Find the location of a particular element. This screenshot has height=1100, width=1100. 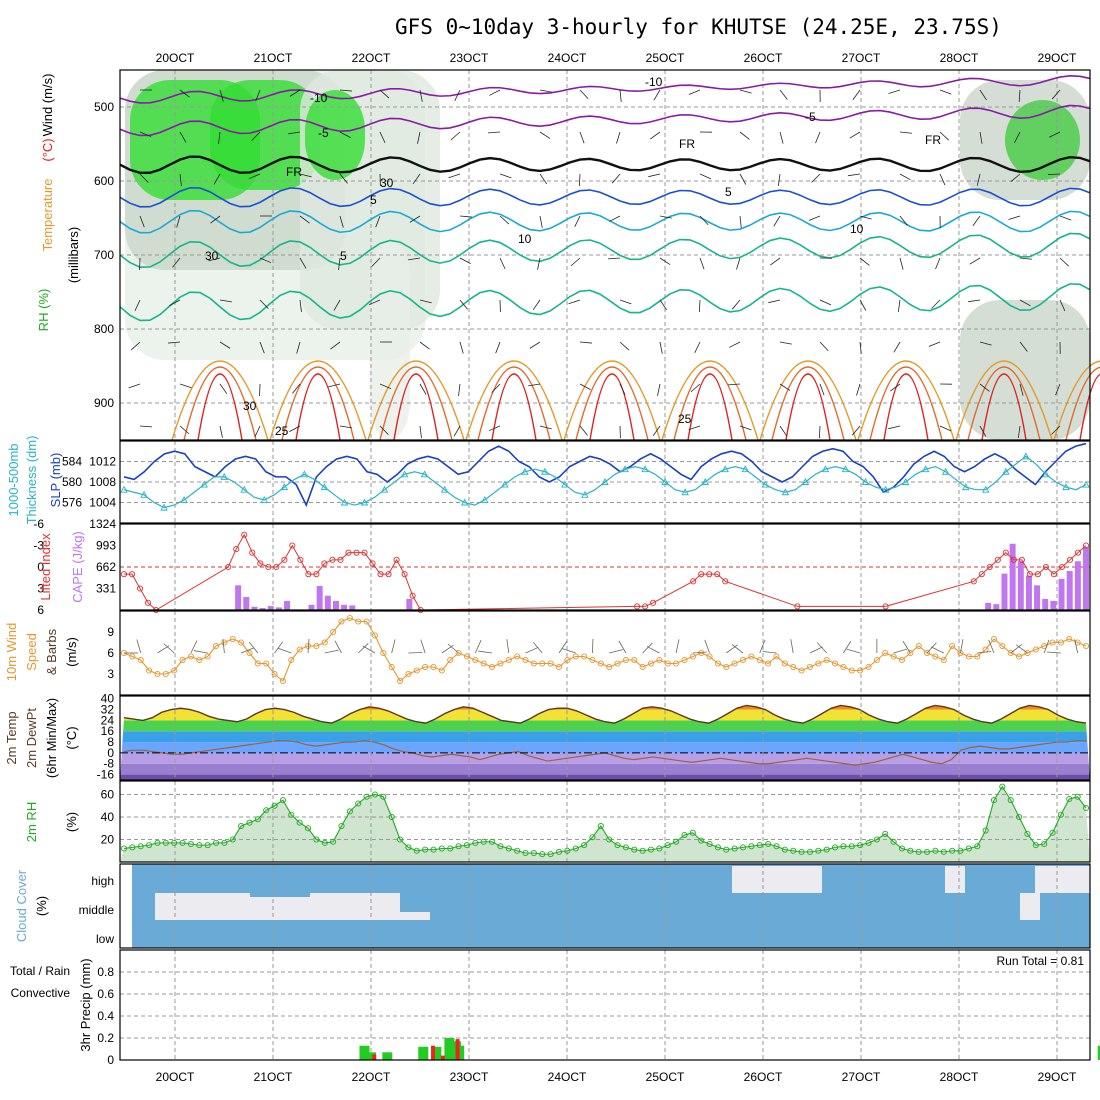

lifted-cape-panel: -6 -3 0 3 6 1324 993 662 331 is located at coordinates (562, 567).